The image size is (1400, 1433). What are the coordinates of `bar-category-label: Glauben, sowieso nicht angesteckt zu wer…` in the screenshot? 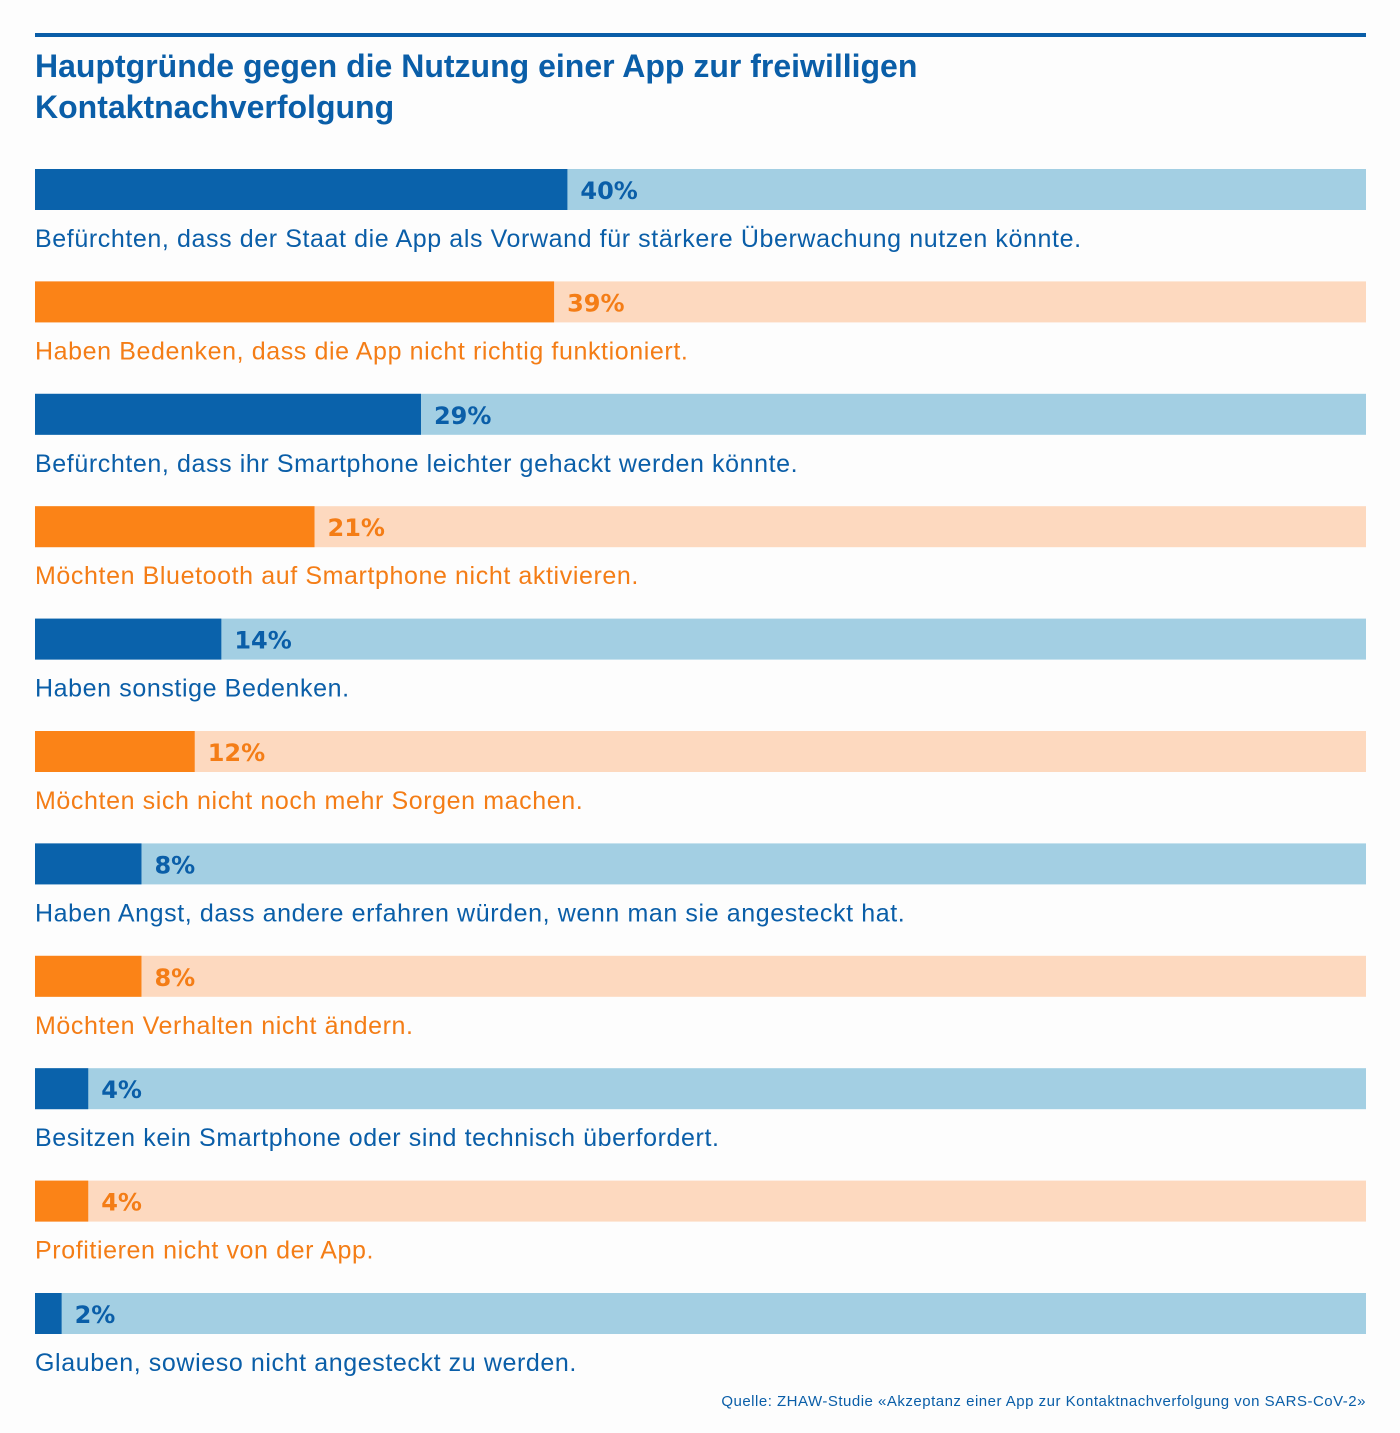 It's located at (306, 1363).